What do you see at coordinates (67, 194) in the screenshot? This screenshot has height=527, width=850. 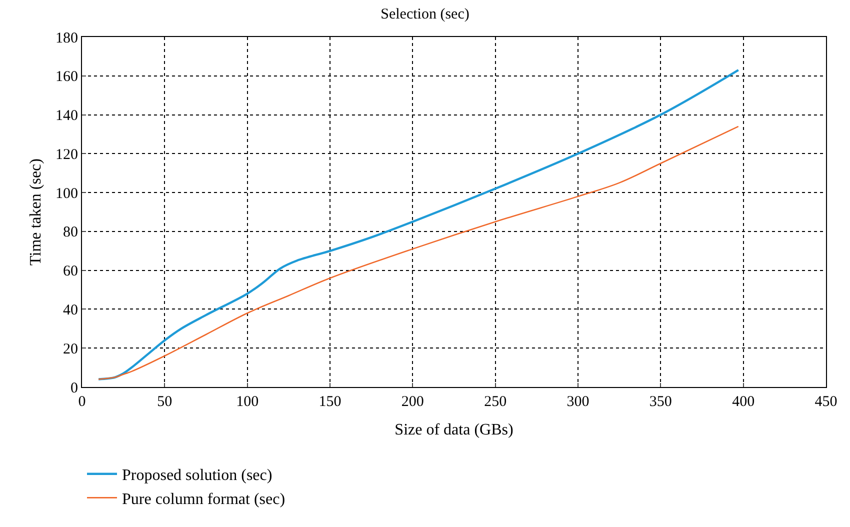 I see `y-tick-label: 100` at bounding box center [67, 194].